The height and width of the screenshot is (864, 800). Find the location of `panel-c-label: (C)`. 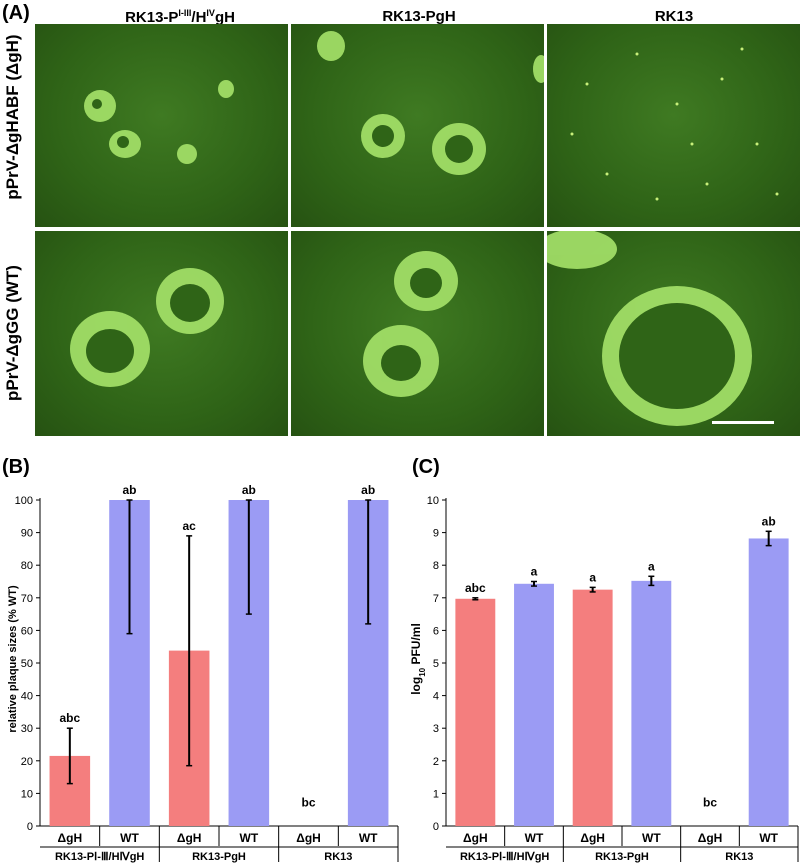

panel-c-label: (C) is located at coordinates (426, 467).